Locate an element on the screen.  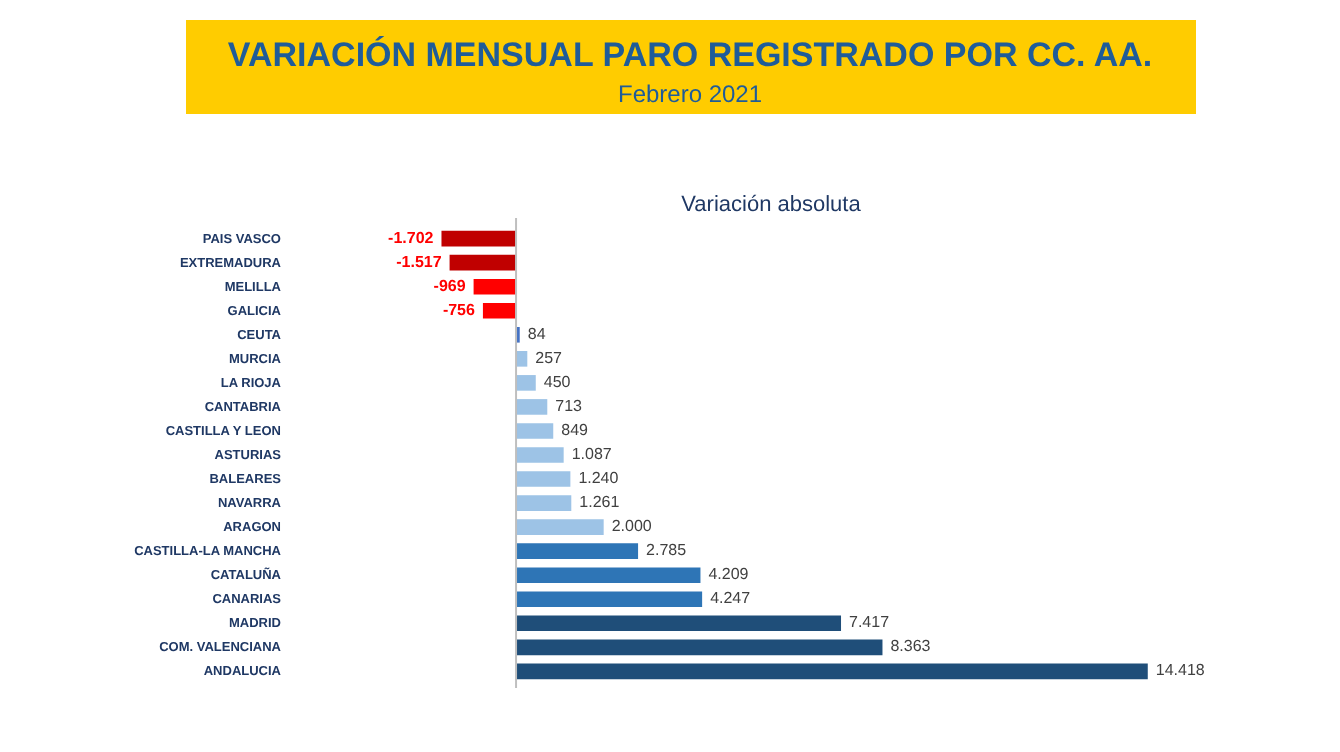
data-label: 4.247 is located at coordinates (731, 598).